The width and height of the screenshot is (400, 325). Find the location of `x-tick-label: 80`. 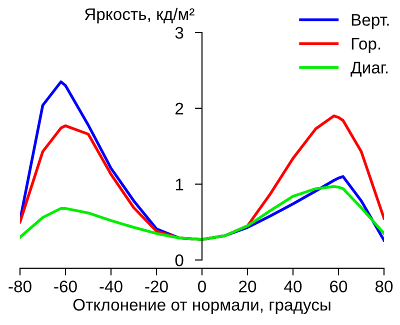

x-tick-label: 80 is located at coordinates (384, 286).